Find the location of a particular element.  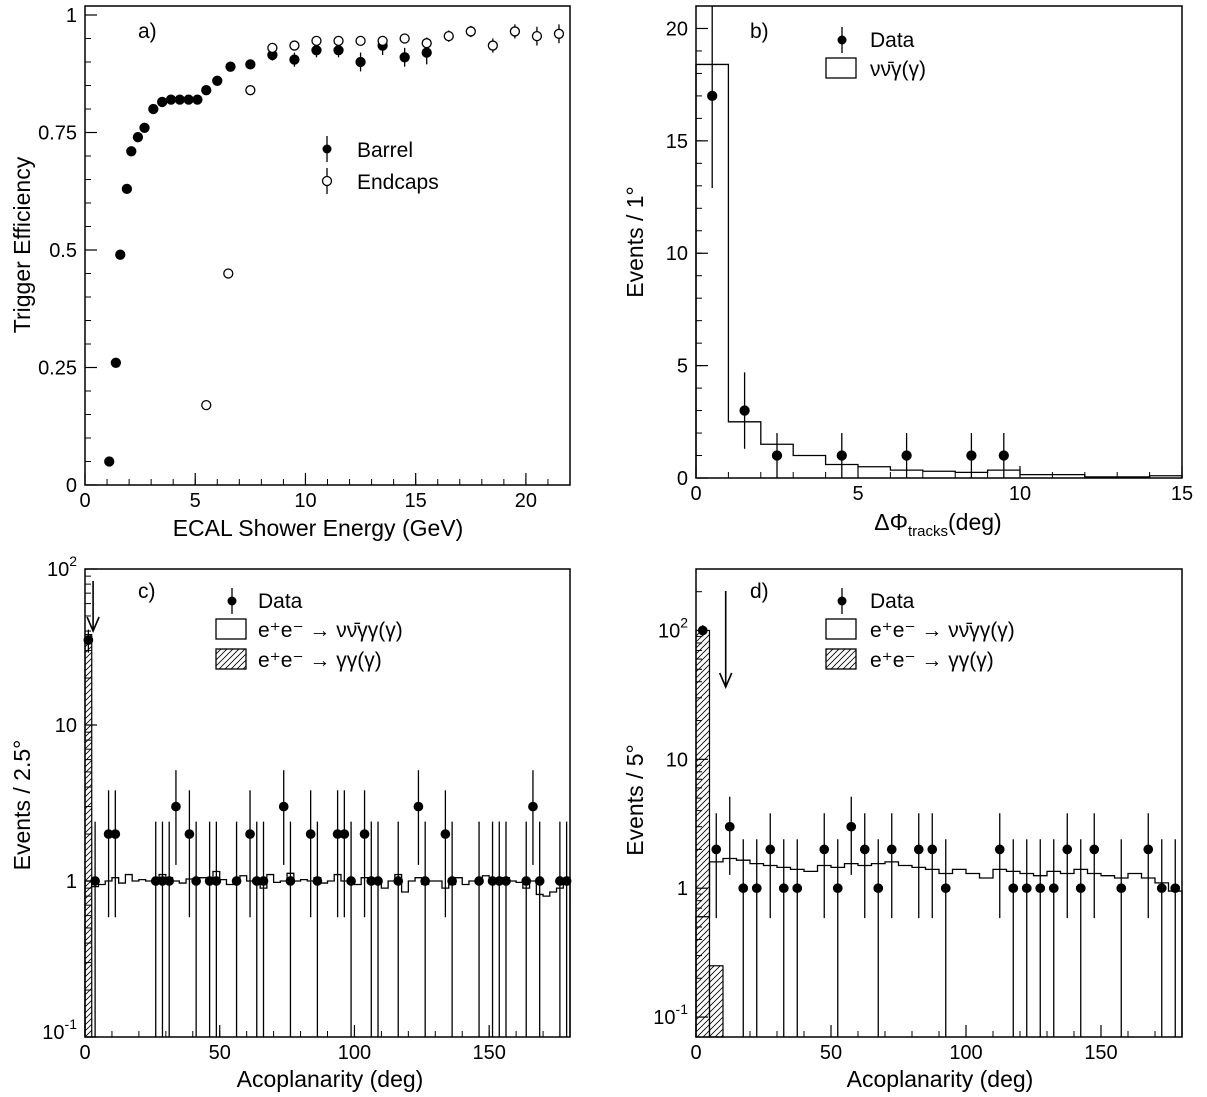

y-tick-label: 0.25 is located at coordinates (57, 369).